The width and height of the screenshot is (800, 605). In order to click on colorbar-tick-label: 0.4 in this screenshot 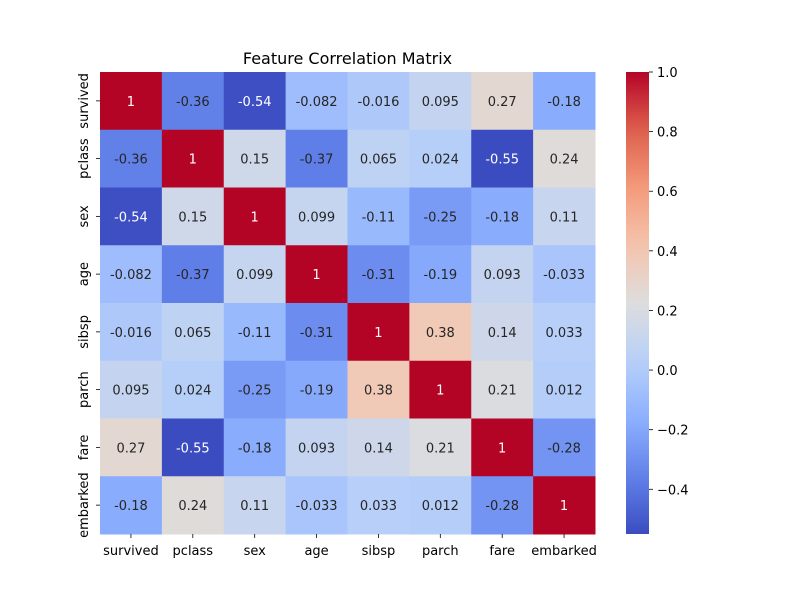, I will do `click(667, 252)`.